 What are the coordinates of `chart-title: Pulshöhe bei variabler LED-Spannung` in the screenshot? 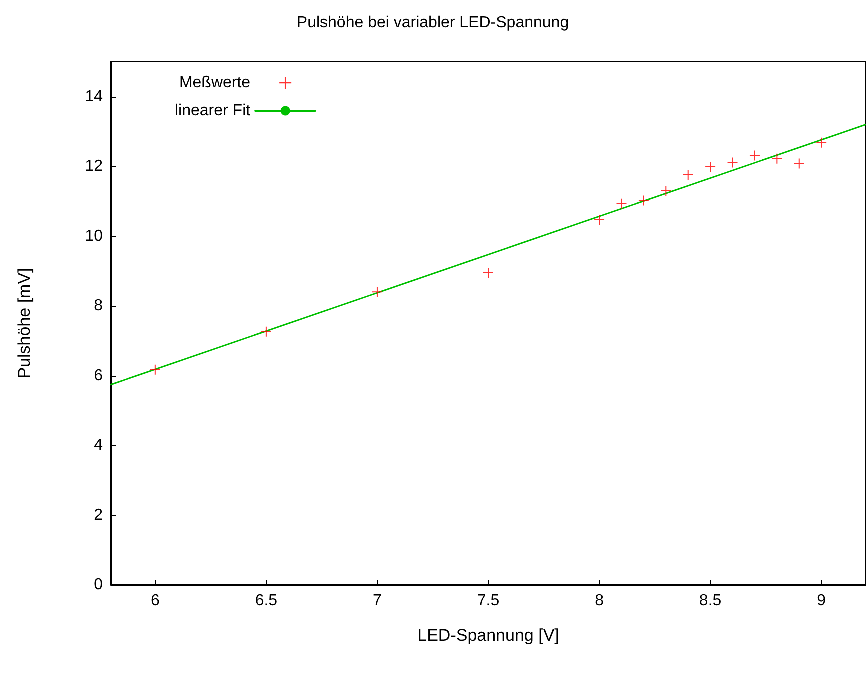 It's located at (433, 23).